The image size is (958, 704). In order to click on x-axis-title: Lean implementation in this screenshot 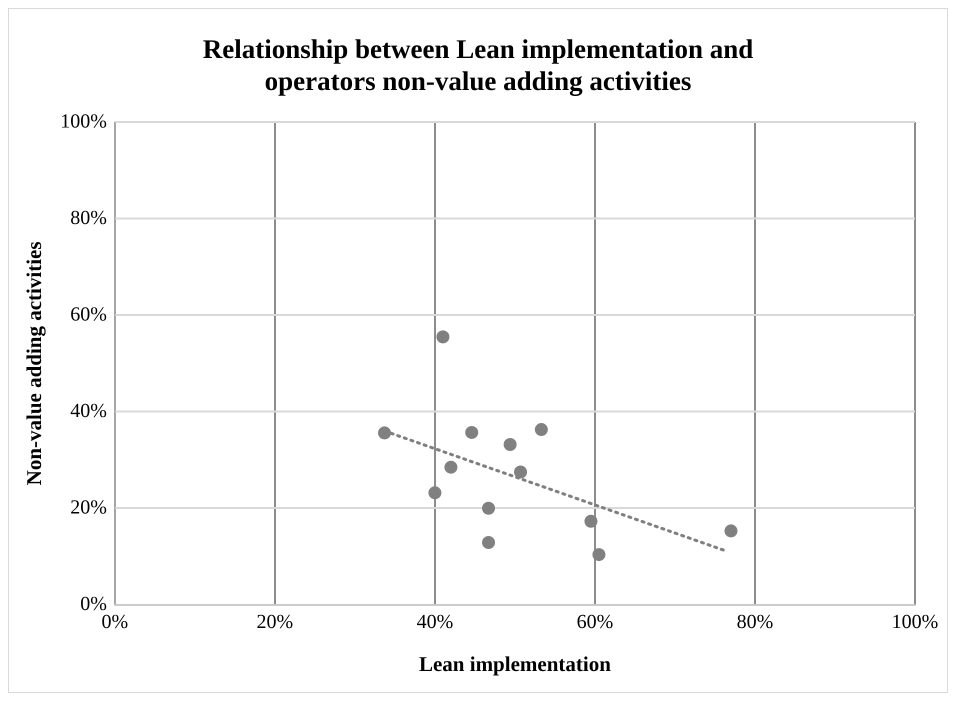, I will do `click(515, 664)`.